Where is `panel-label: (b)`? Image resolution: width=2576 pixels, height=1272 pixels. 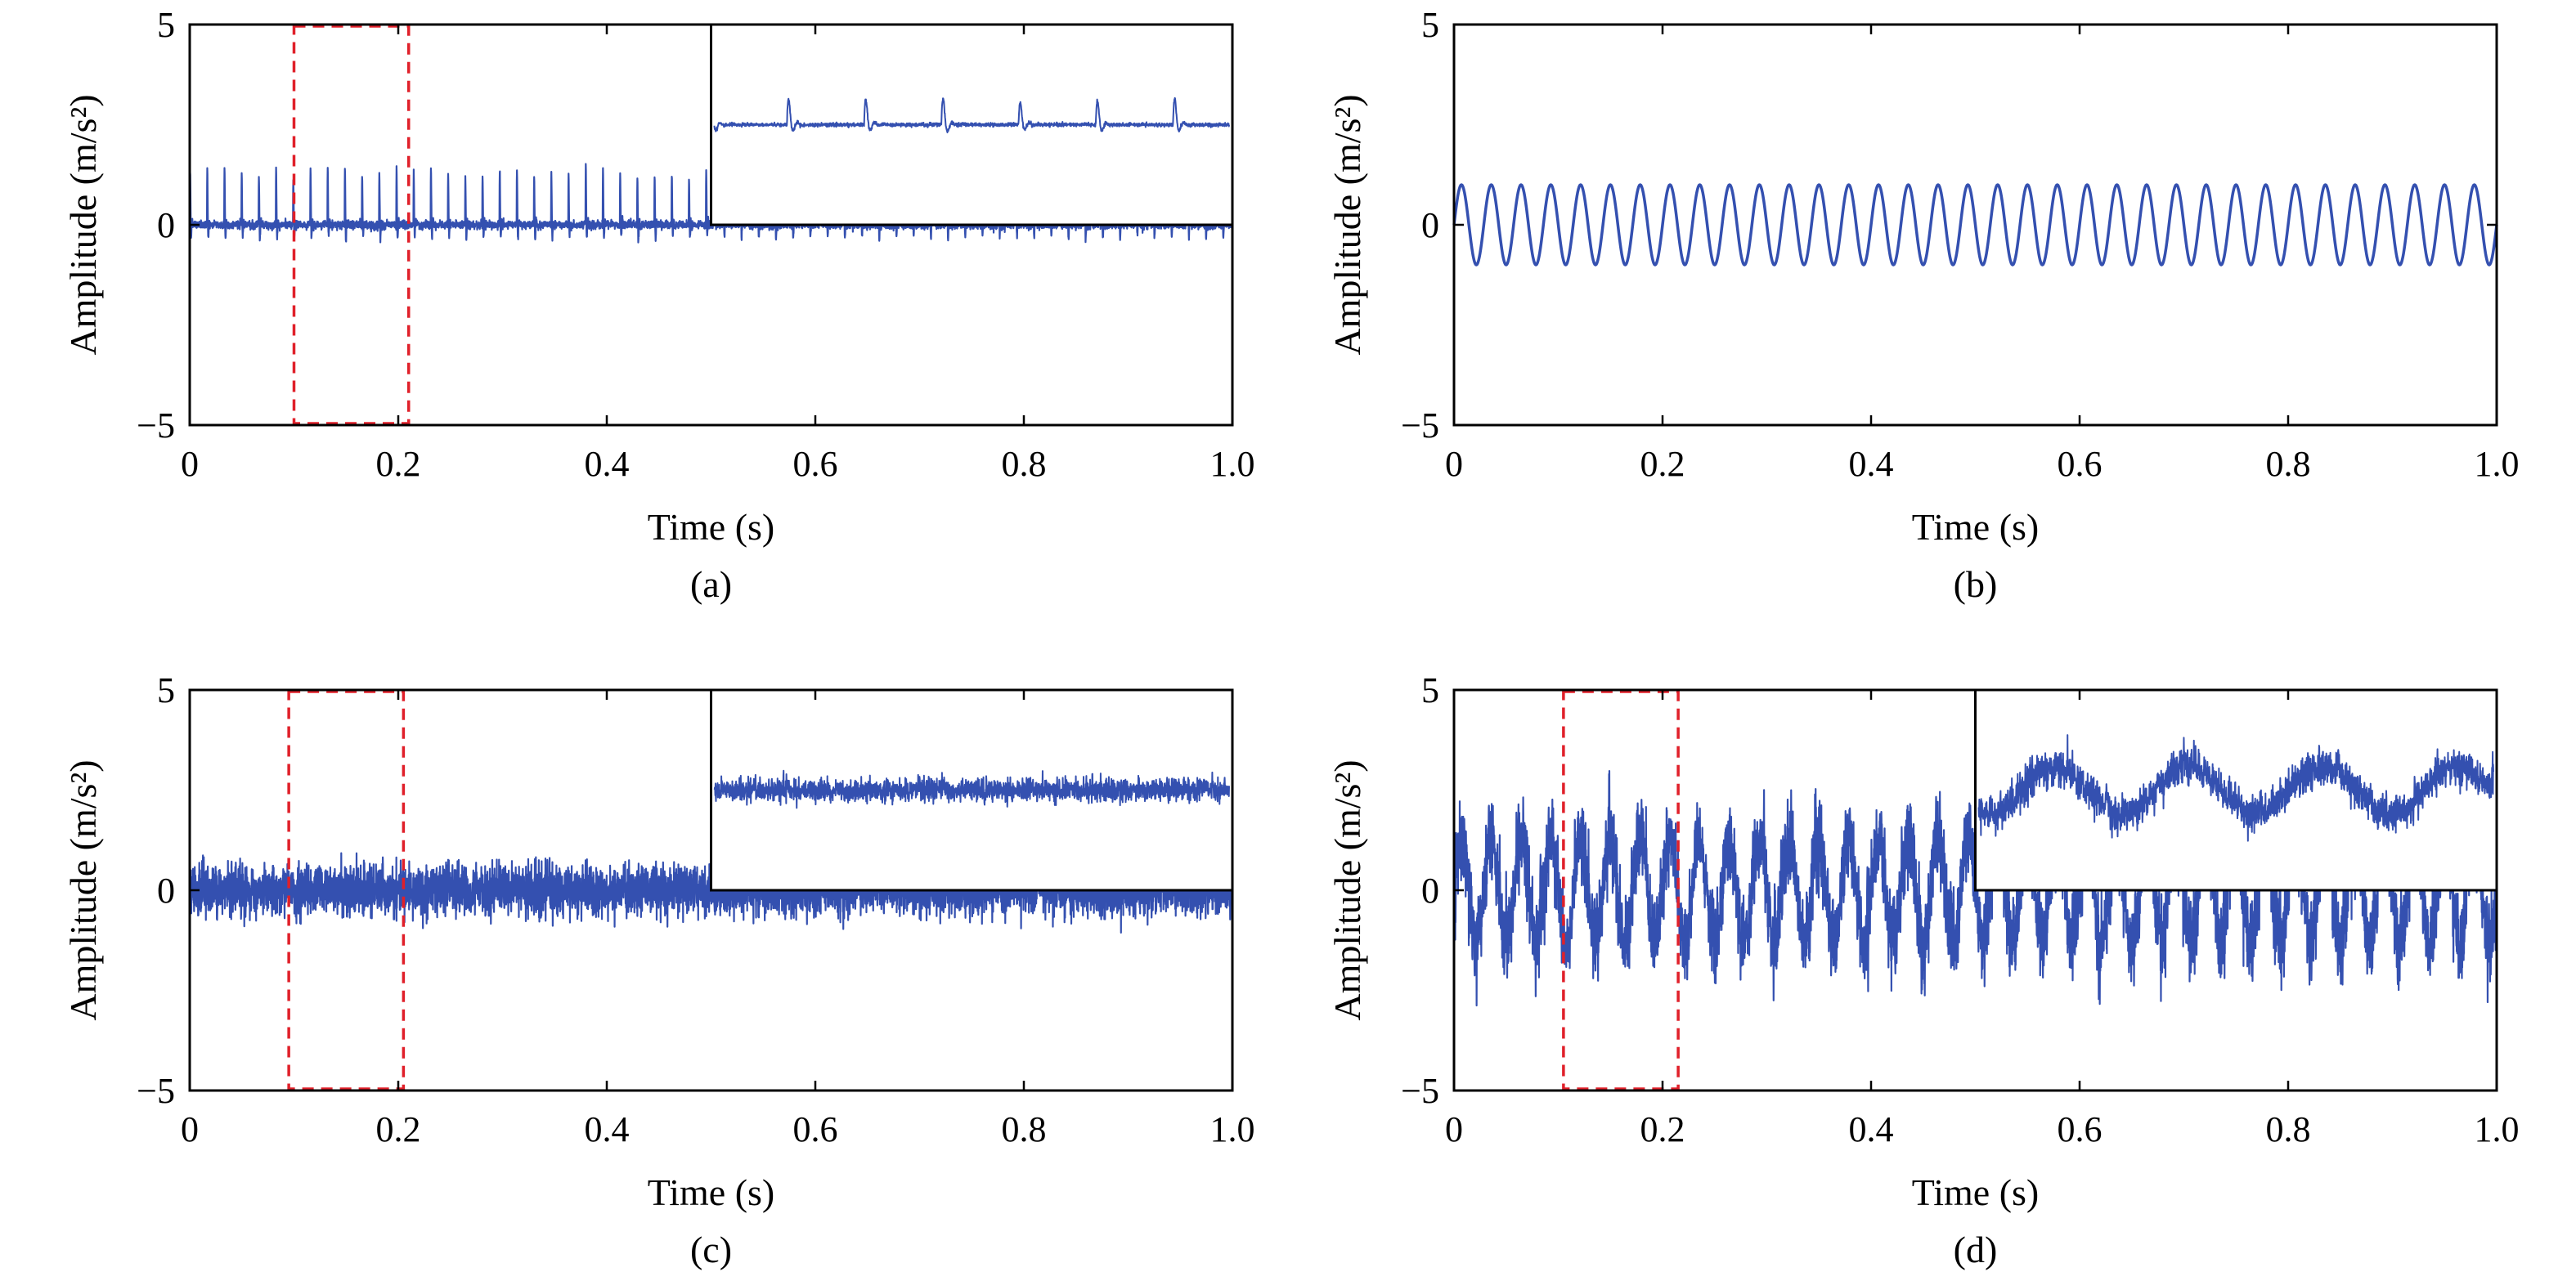 panel-label: (b) is located at coordinates (1976, 584).